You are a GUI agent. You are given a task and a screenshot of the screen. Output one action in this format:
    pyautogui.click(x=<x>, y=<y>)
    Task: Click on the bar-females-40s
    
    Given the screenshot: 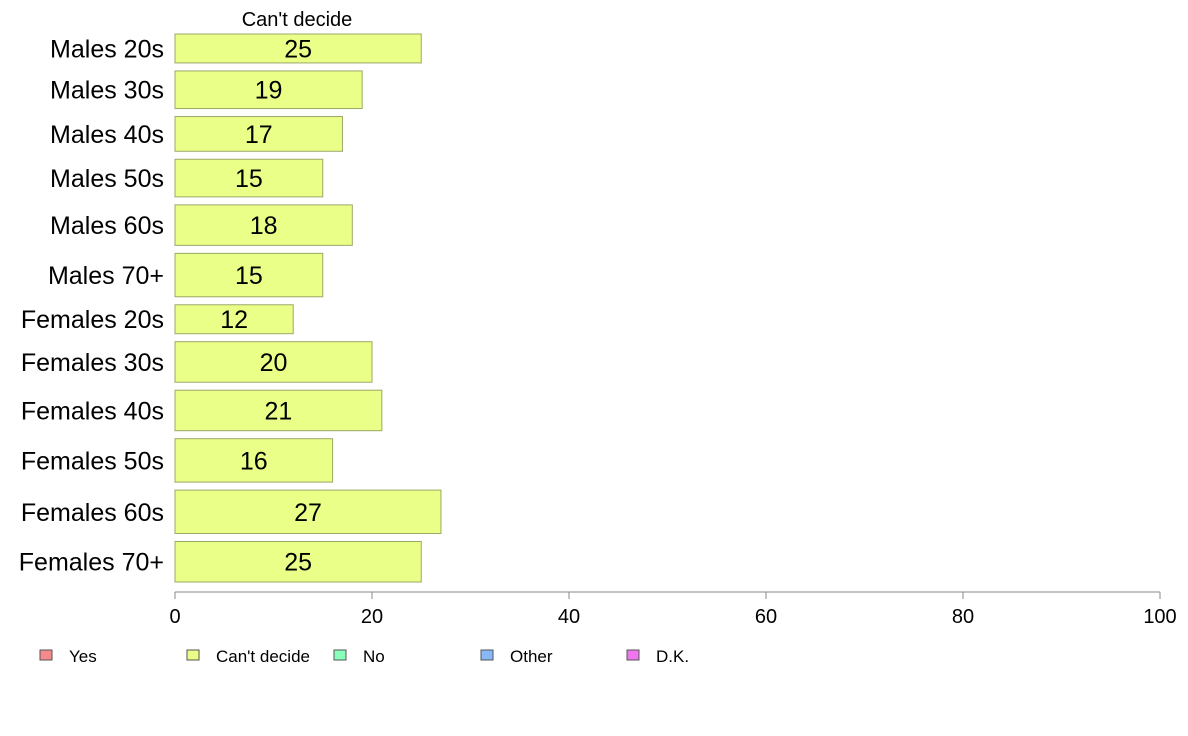 What is the action you would take?
    pyautogui.click(x=278, y=410)
    